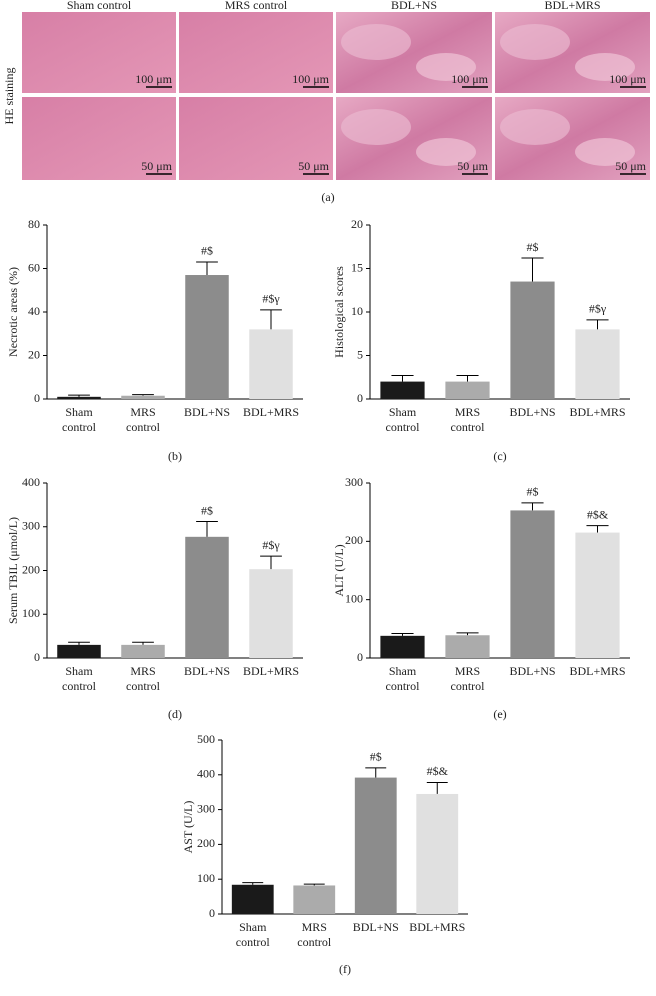 The image size is (656, 996). I want to click on y-tick-label: 10, so click(357, 311).